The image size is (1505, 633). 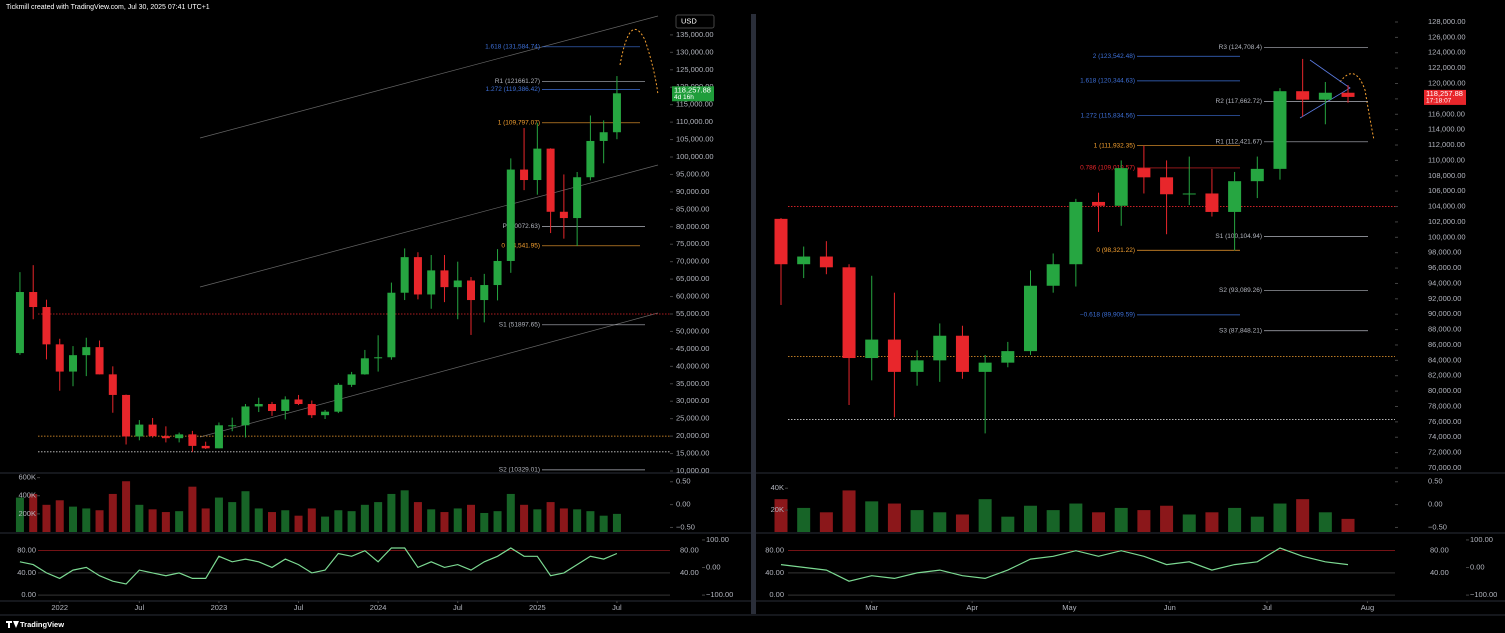 I want to click on y-tick-label: 55,000.00, so click(x=692, y=313).